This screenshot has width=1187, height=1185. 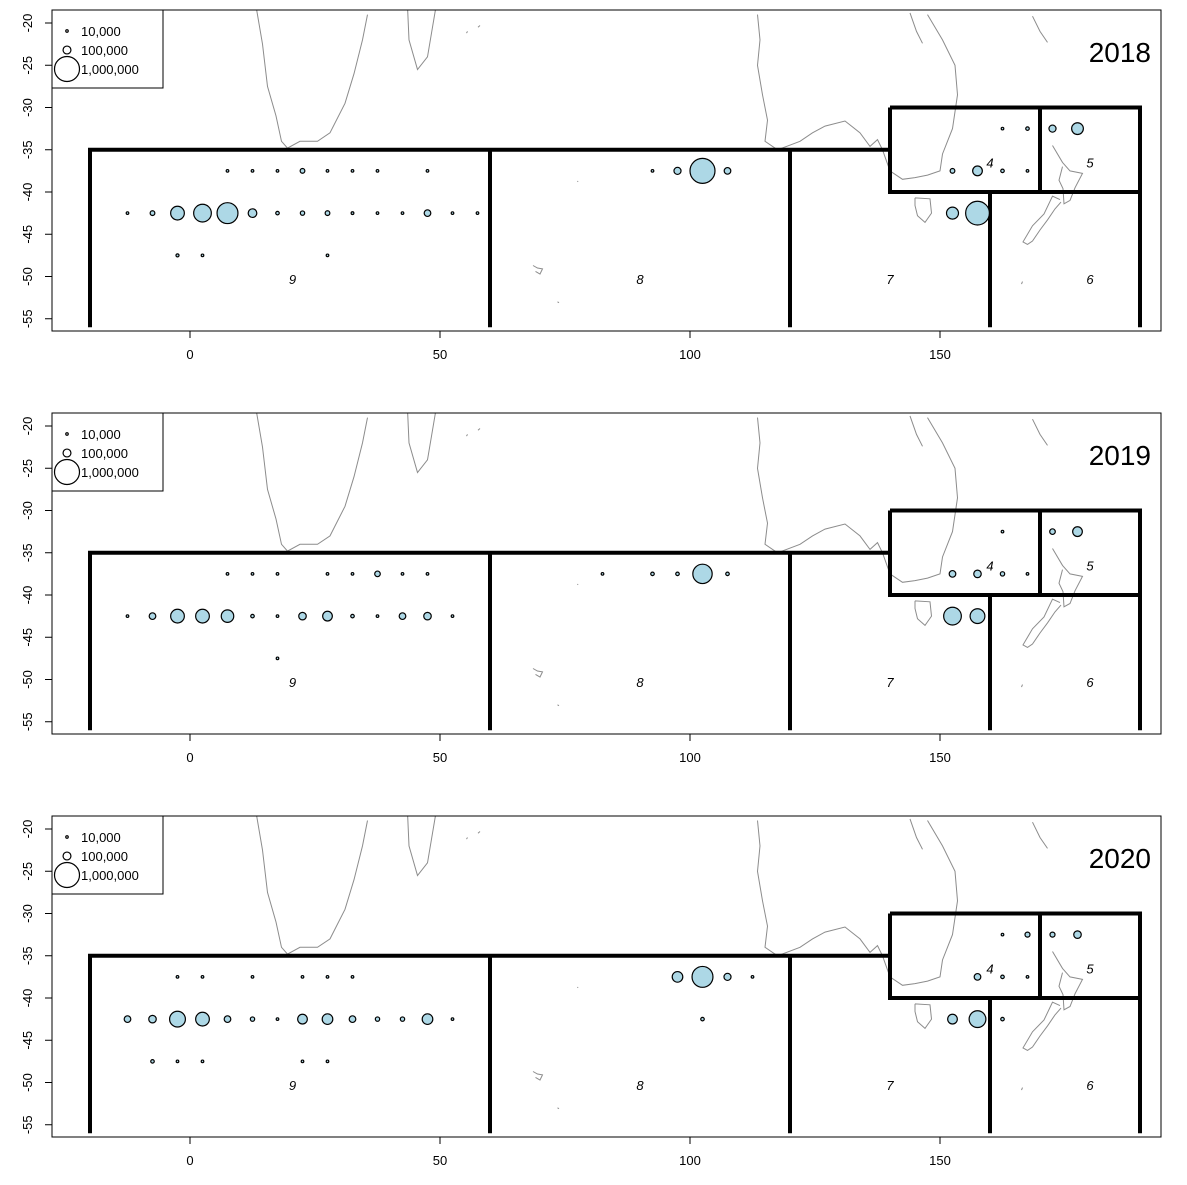 I want to click on legend-label: 10,000, so click(x=101, y=434).